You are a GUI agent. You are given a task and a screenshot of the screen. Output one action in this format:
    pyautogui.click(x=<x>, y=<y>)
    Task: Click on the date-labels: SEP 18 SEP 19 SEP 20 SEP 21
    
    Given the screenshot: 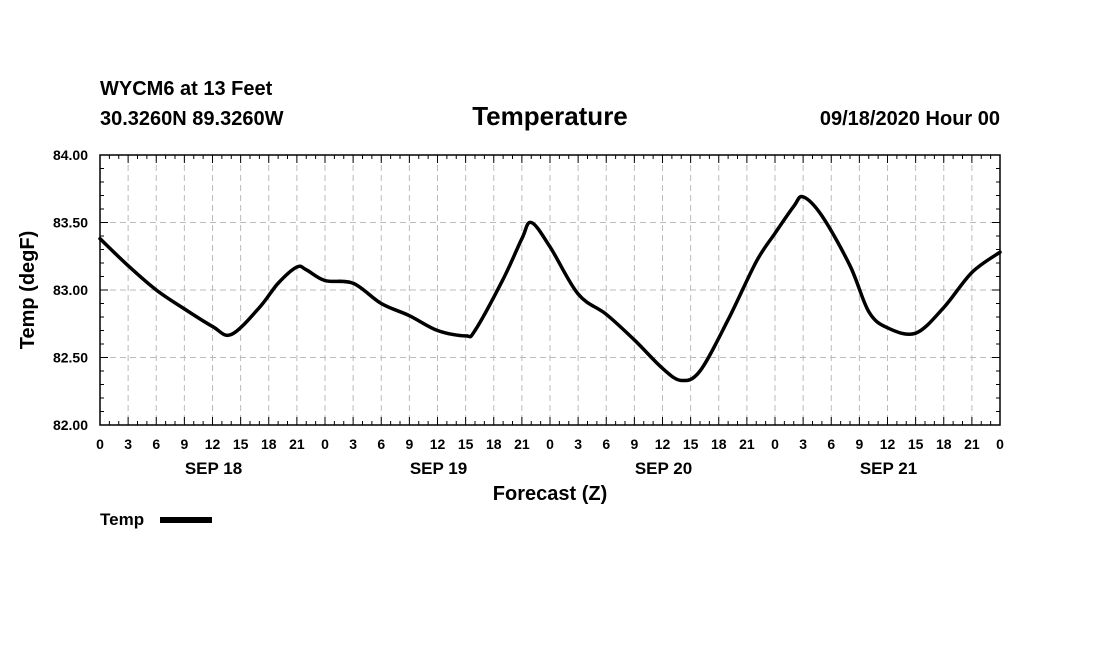 What is the action you would take?
    pyautogui.click(x=551, y=468)
    